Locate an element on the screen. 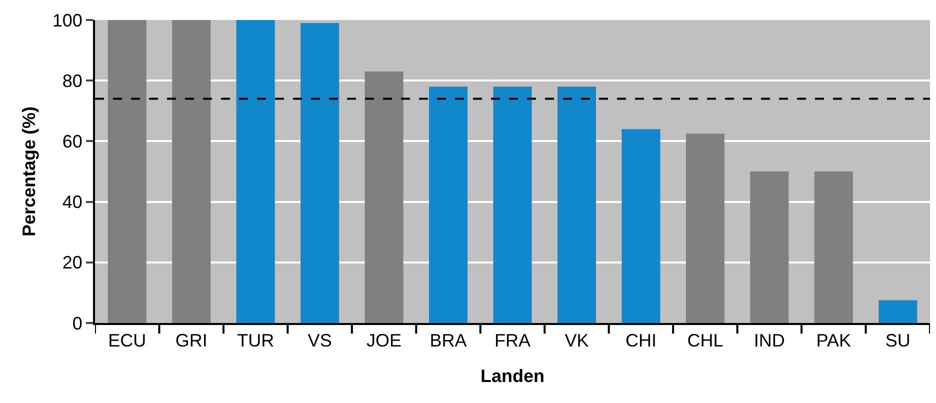 This screenshot has height=403, width=936. x-tick-label: CHI is located at coordinates (640, 340).